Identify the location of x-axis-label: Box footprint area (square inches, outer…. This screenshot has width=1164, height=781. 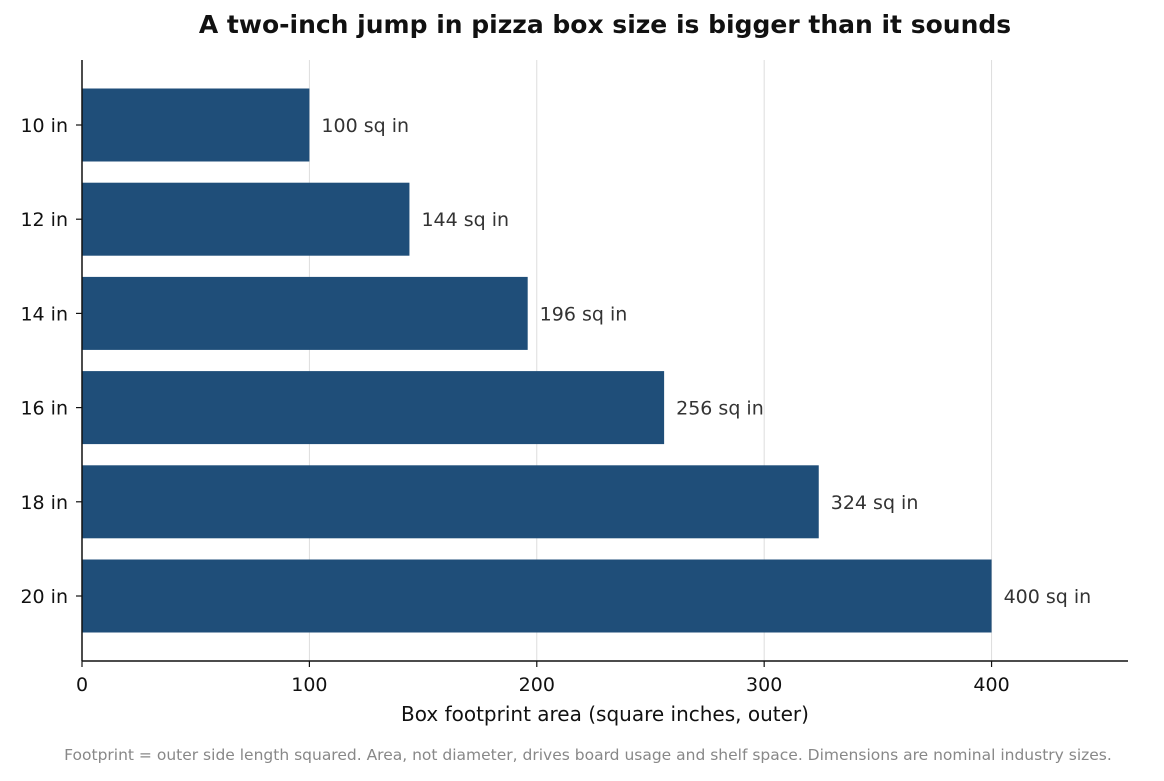
(605, 714).